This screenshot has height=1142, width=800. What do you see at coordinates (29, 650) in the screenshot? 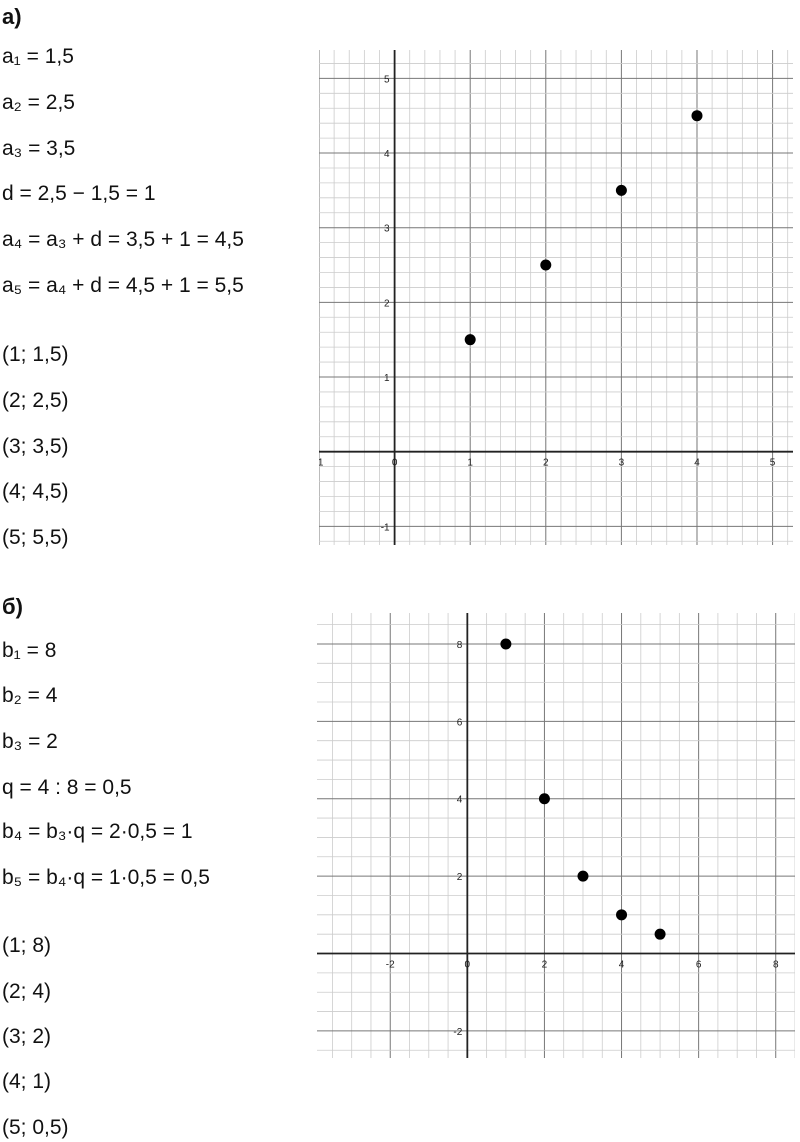
I see `formula-line: b₁ = 8` at bounding box center [29, 650].